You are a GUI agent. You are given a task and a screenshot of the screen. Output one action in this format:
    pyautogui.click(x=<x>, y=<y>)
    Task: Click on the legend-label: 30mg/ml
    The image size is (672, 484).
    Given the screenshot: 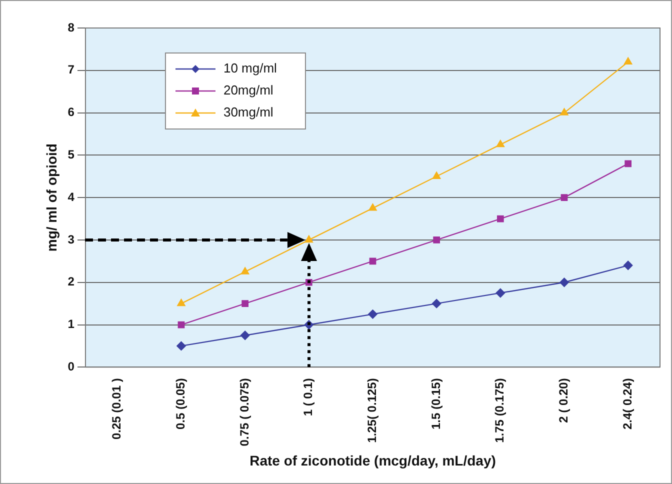 What is the action you would take?
    pyautogui.click(x=248, y=112)
    